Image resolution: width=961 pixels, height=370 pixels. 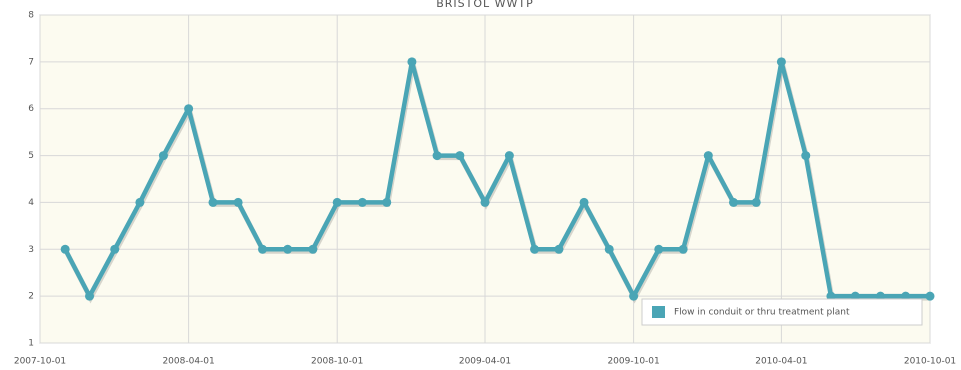 What do you see at coordinates (633, 362) in the screenshot?
I see `x-tick-label: 2009-10-01` at bounding box center [633, 362].